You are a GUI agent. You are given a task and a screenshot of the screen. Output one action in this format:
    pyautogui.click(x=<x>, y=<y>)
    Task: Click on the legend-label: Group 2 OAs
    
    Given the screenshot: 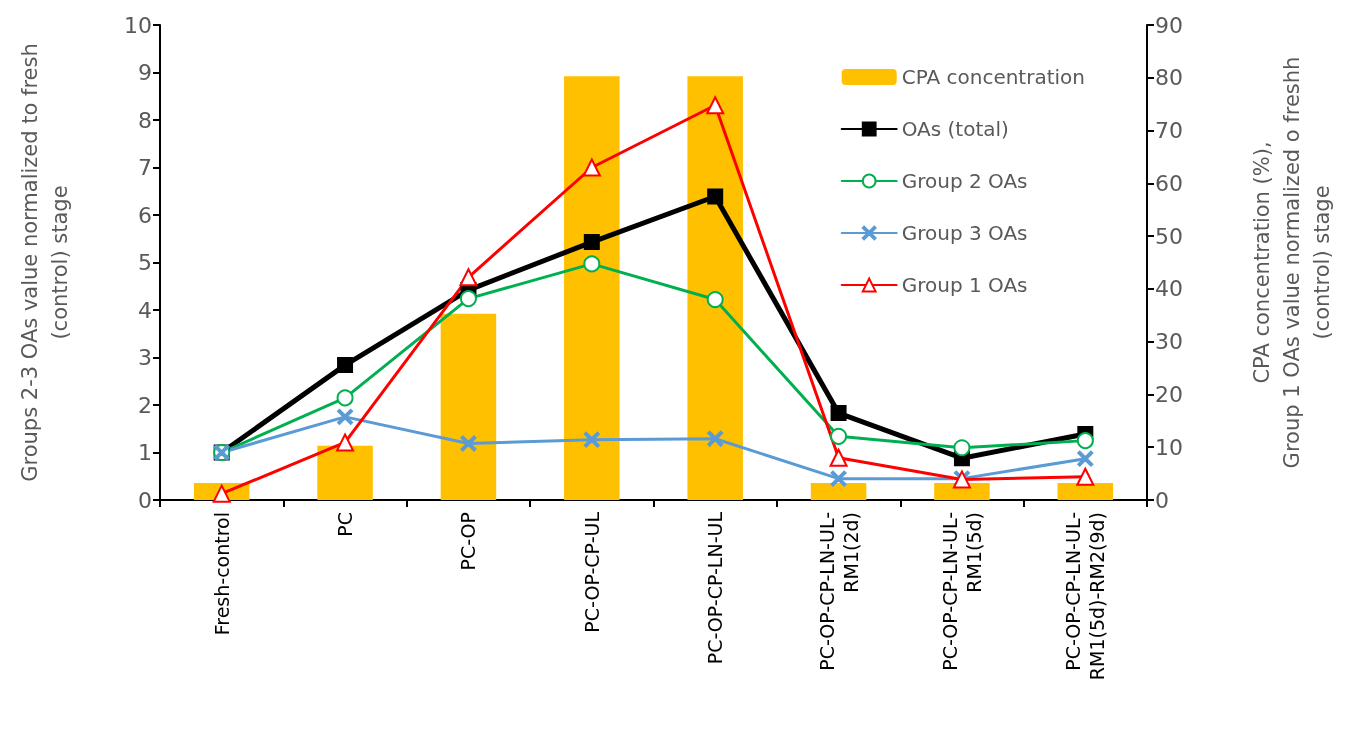 What is the action you would take?
    pyautogui.click(x=964, y=181)
    